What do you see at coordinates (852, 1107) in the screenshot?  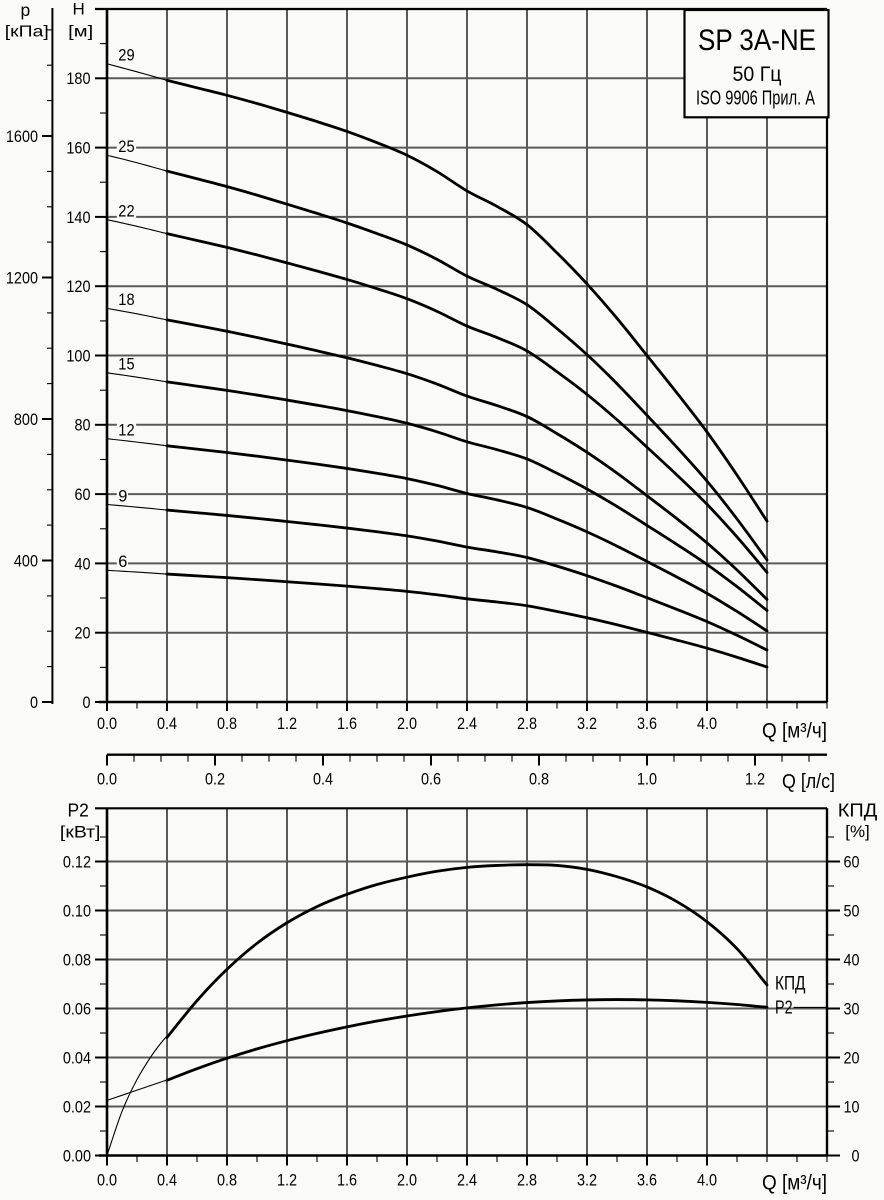 I see `svg-text: 10` at bounding box center [852, 1107].